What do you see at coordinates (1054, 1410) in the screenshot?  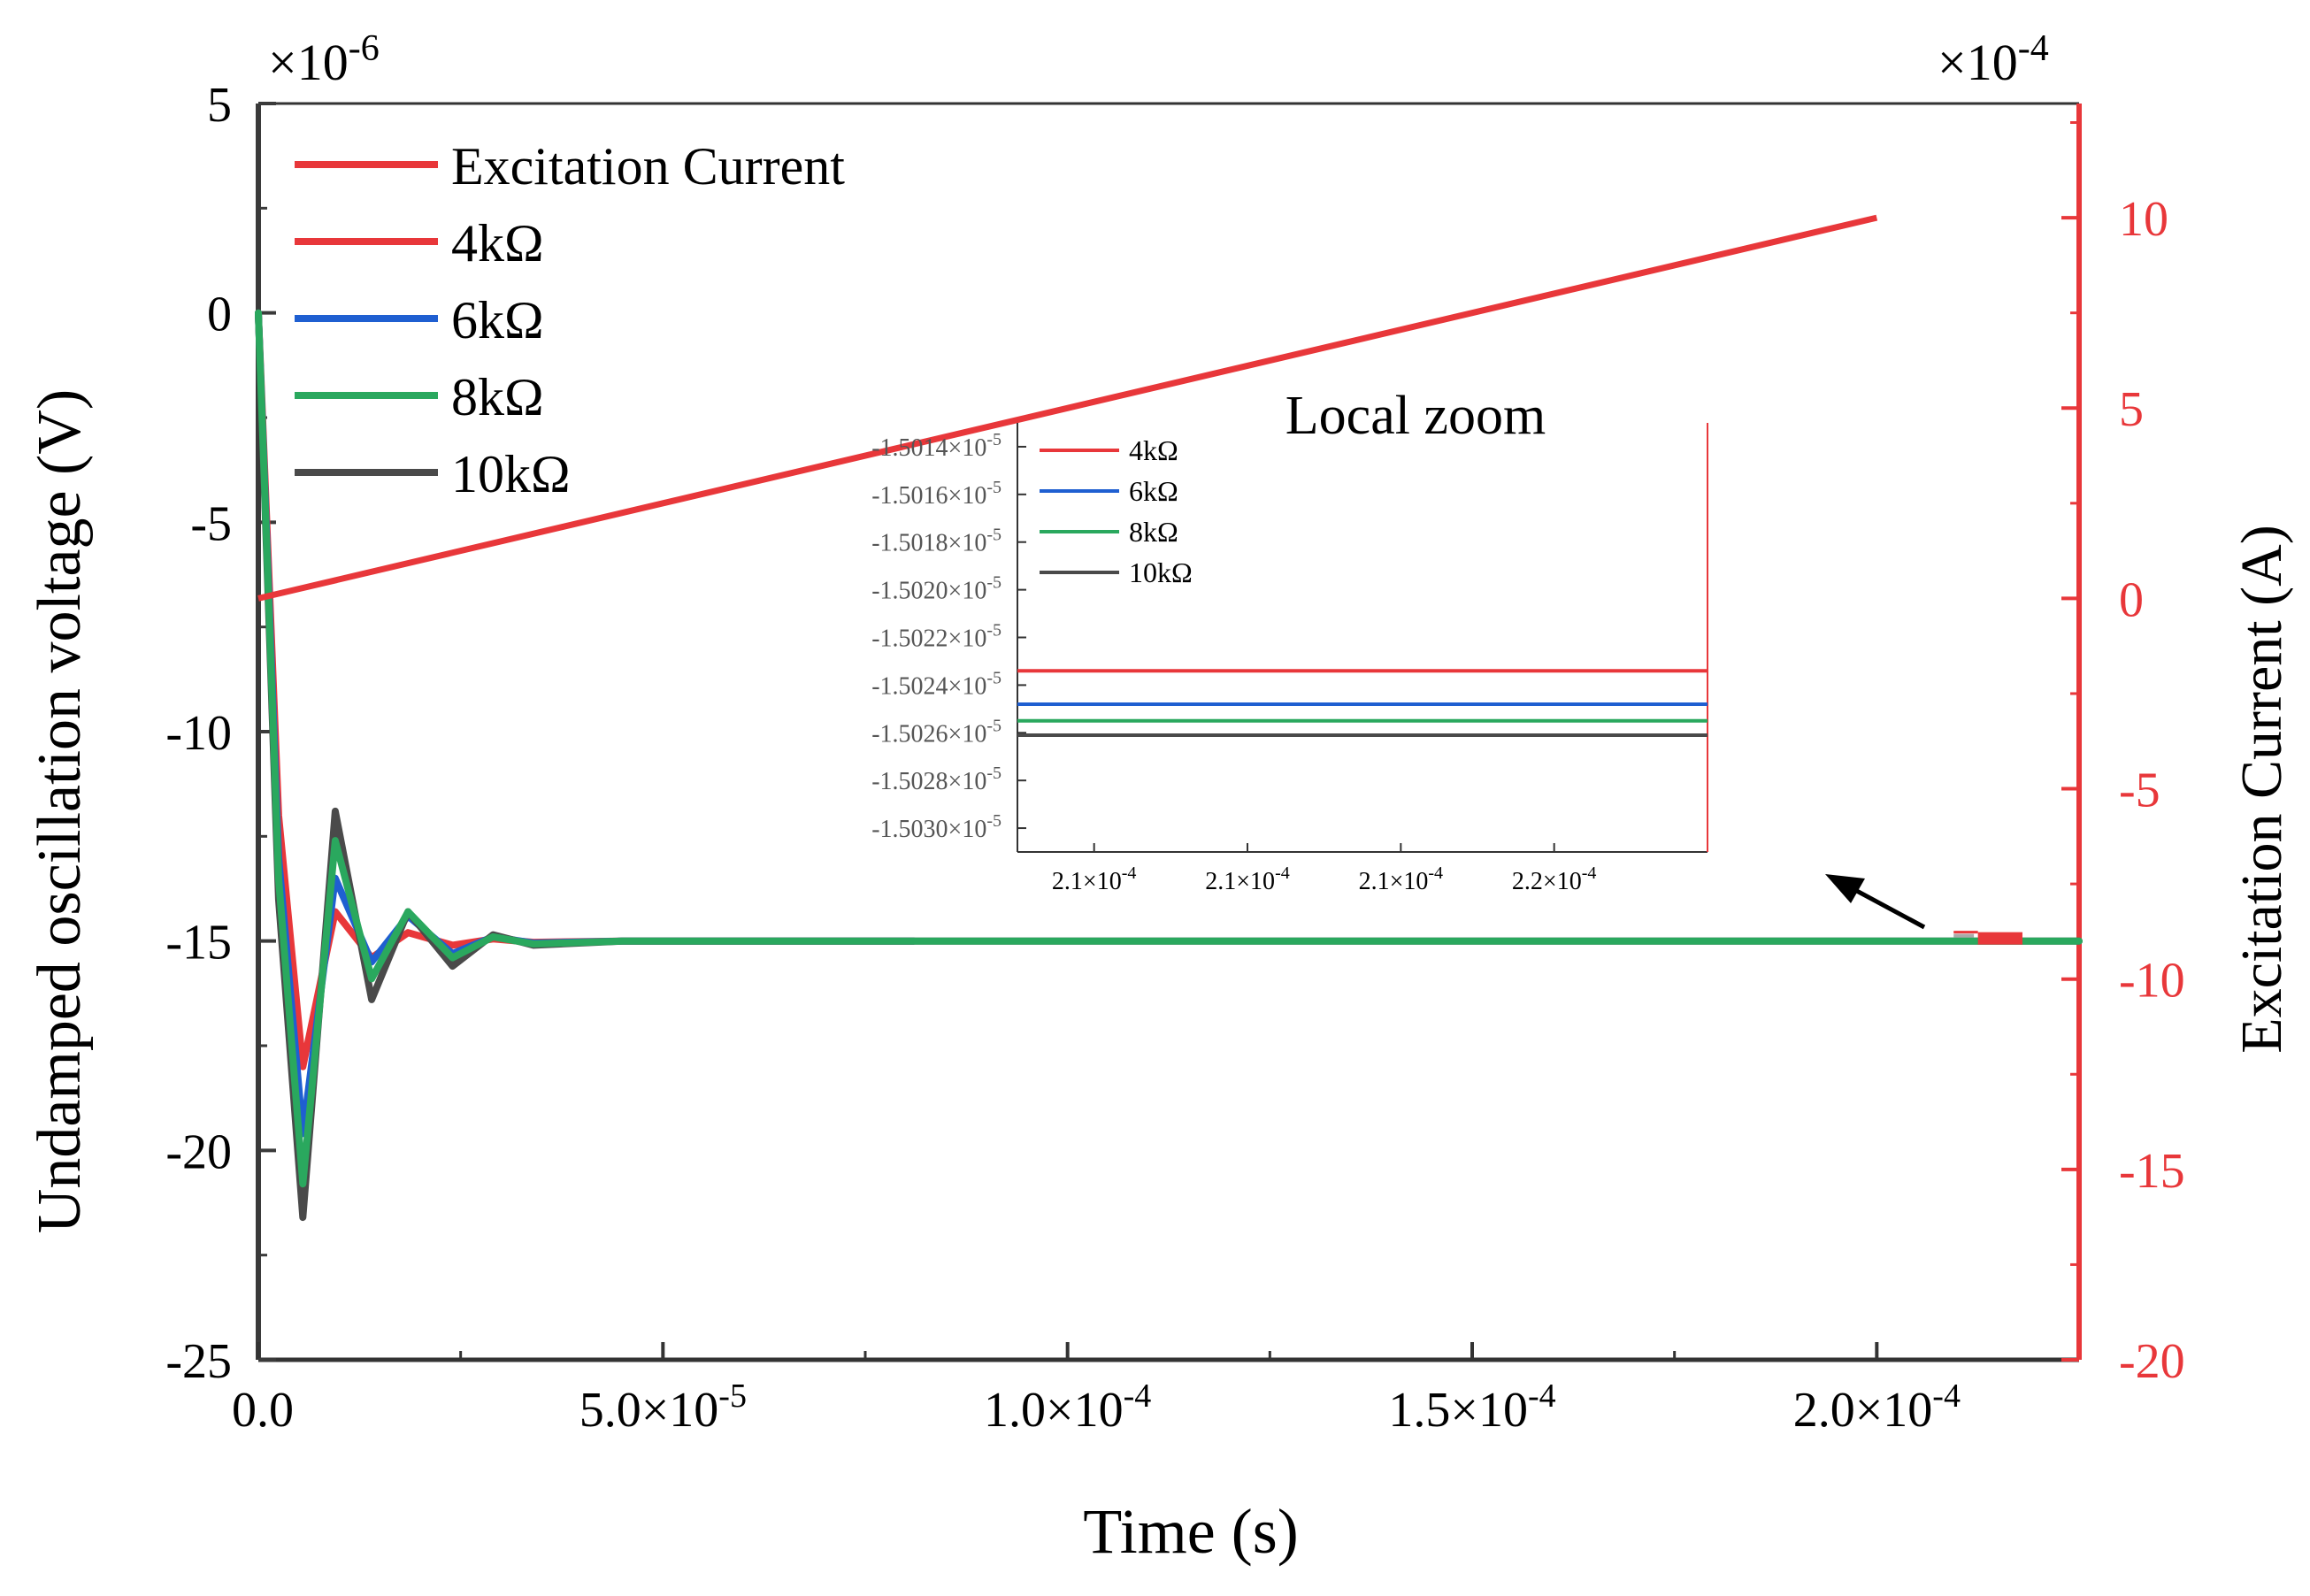 I see `x-tick-label-mantissa: 1.0×10` at bounding box center [1054, 1410].